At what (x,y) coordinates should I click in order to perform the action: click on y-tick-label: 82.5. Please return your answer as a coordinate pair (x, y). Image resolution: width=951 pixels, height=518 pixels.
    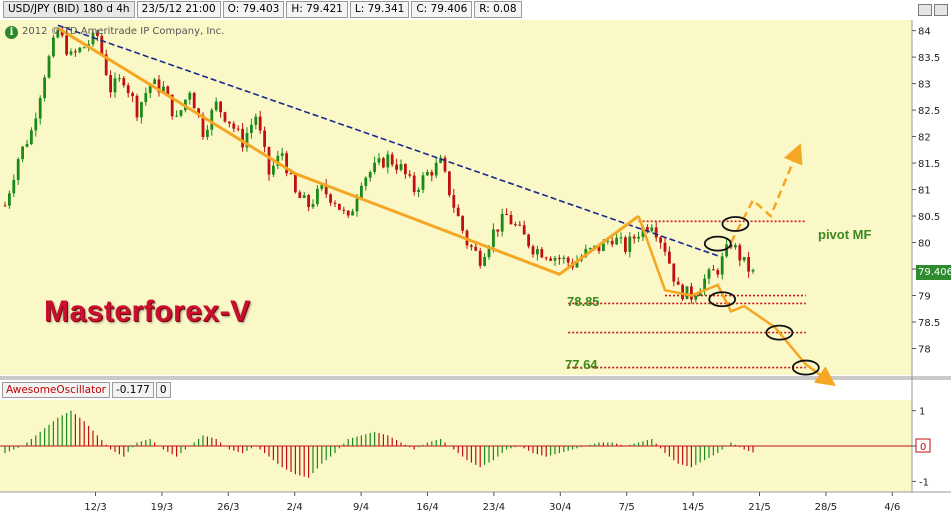
    Looking at the image, I should click on (929, 111).